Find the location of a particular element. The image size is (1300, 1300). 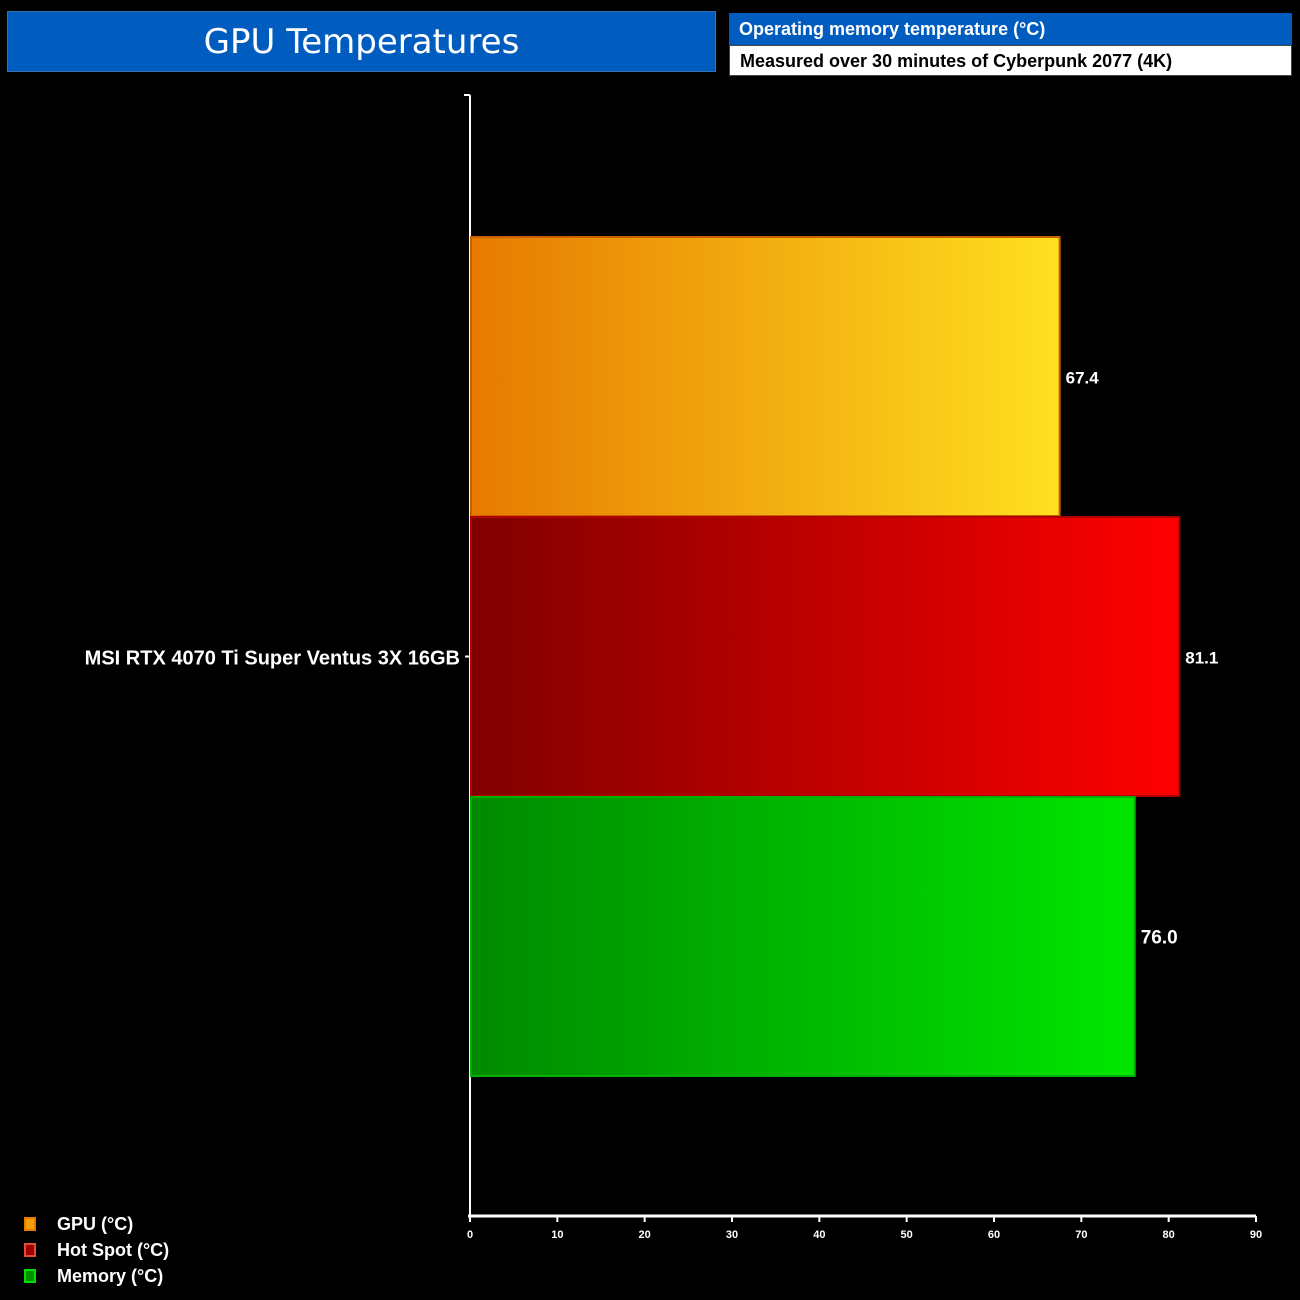

data-label: 67.4 is located at coordinates (1083, 378).